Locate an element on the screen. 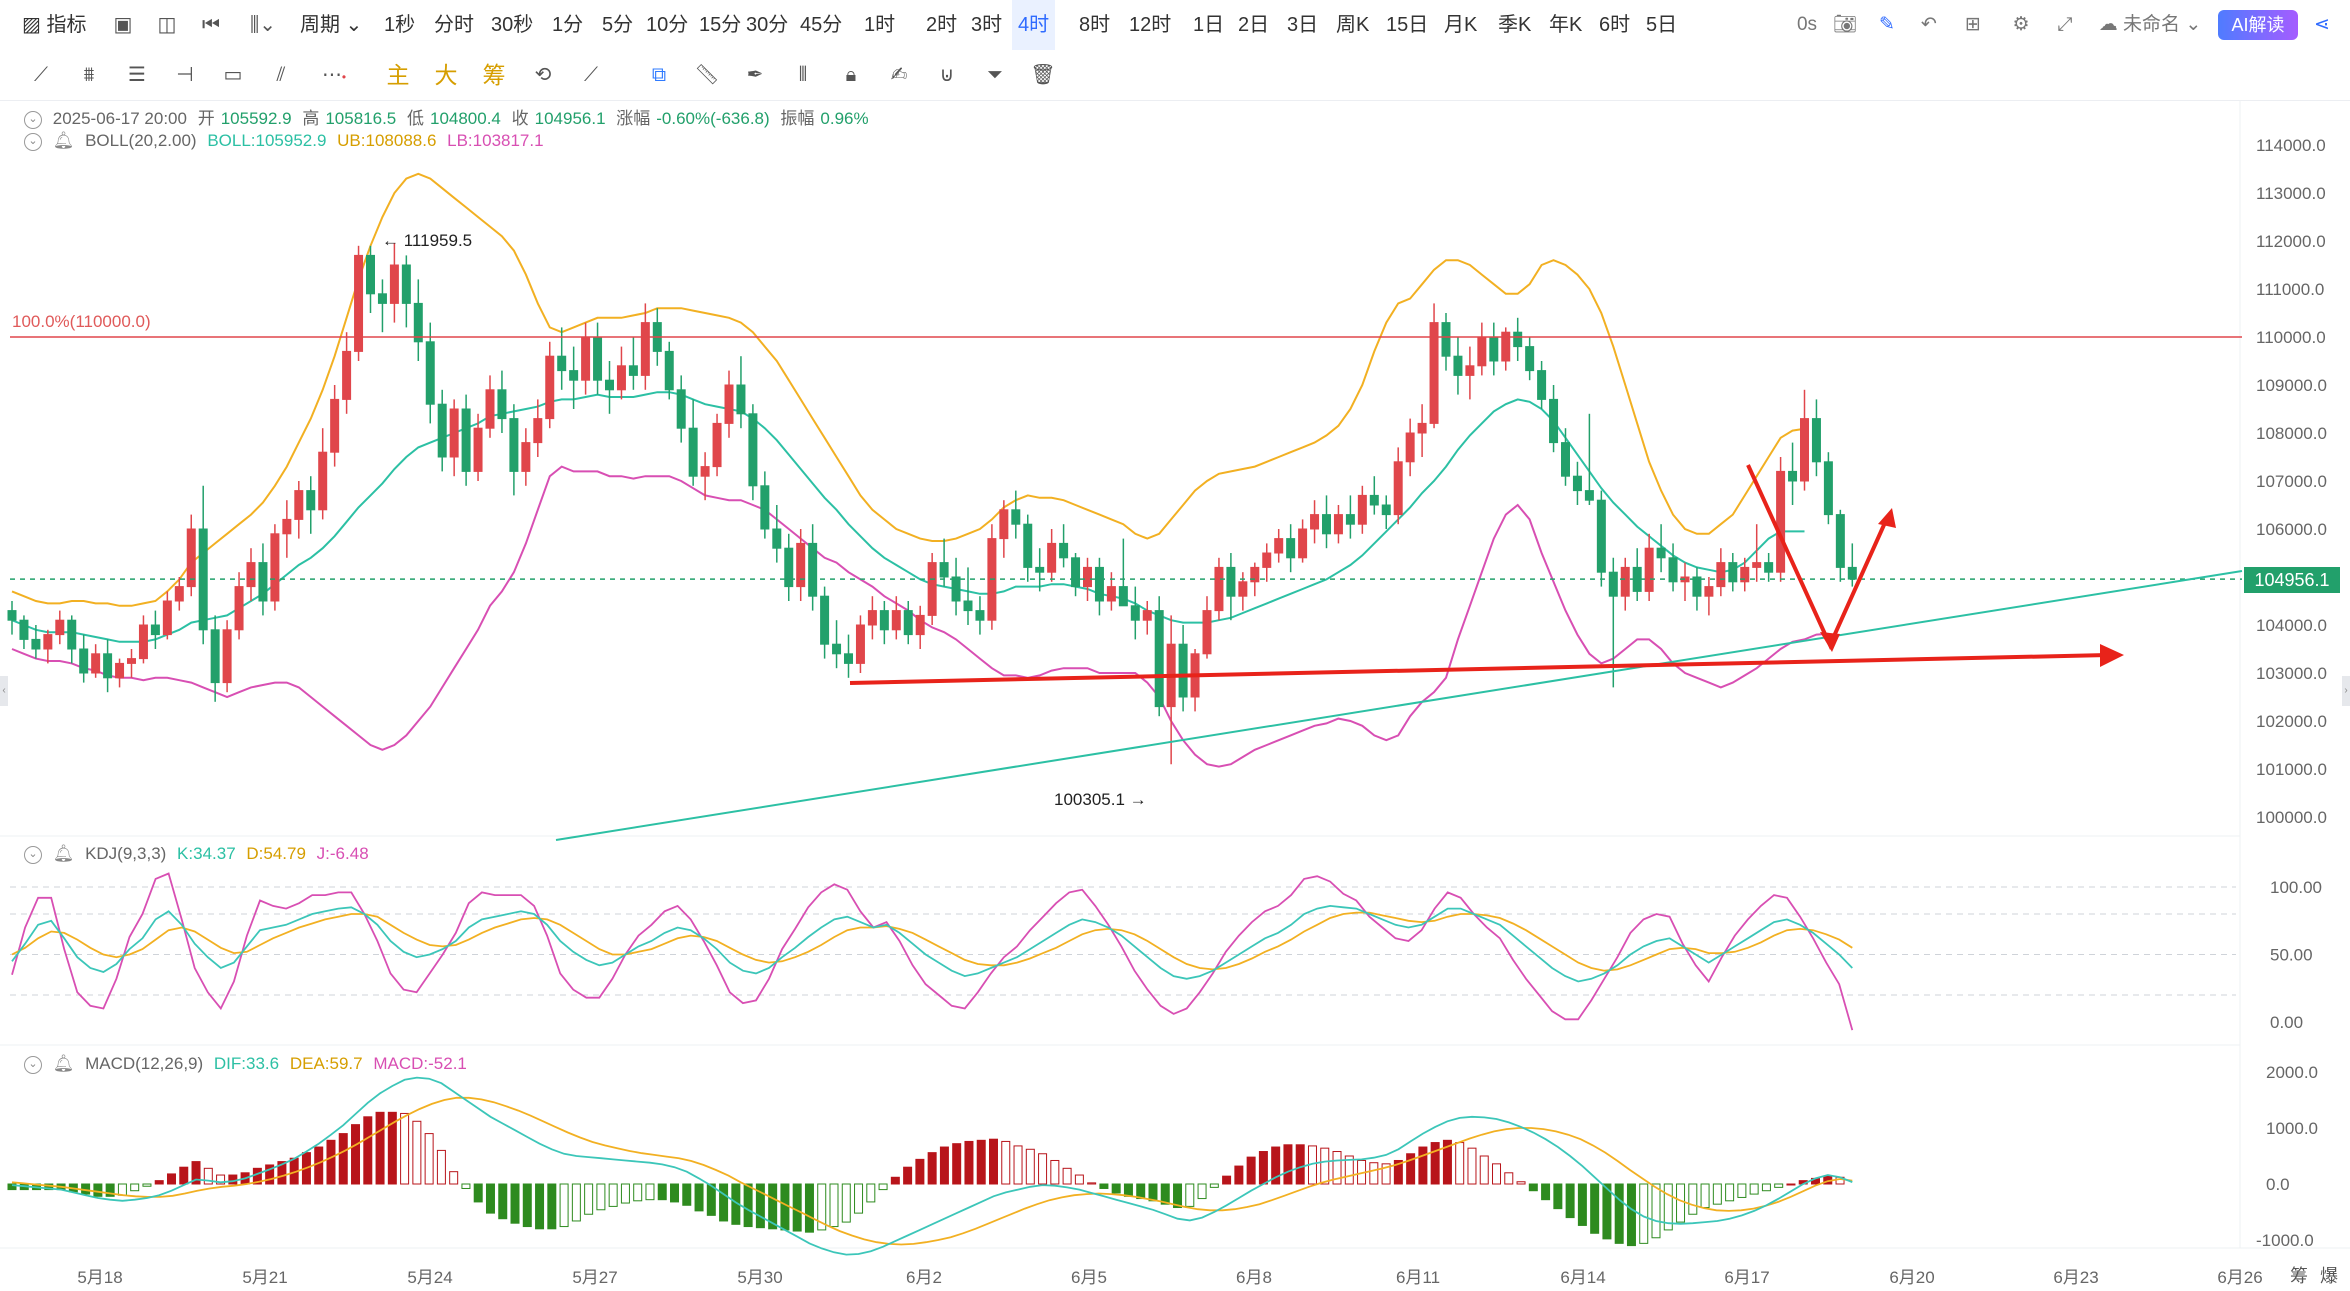 Image resolution: width=2350 pixels, height=1291 pixels. ruler-icon: 📏︎ is located at coordinates (707, 75).